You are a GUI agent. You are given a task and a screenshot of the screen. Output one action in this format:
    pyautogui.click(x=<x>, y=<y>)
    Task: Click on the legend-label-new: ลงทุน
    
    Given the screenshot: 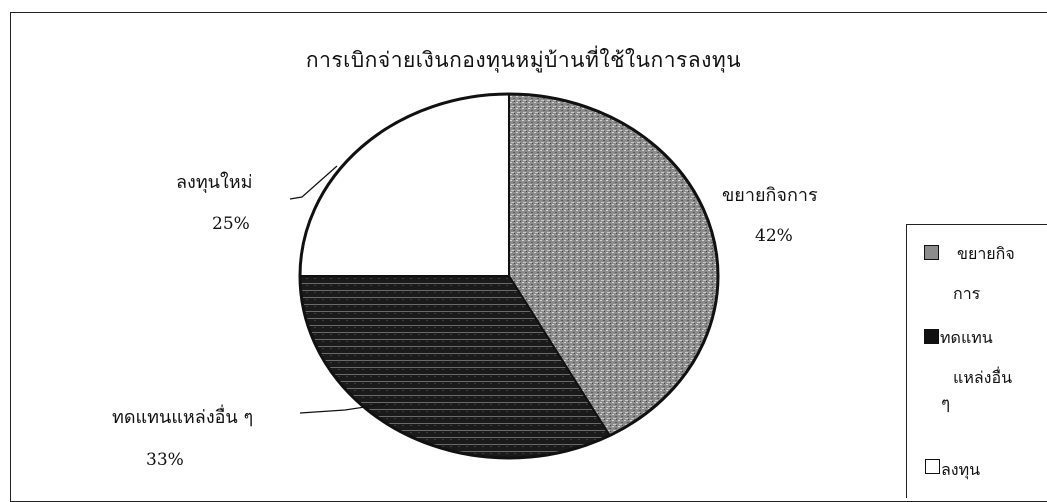 What is the action you would take?
    pyautogui.click(x=961, y=469)
    